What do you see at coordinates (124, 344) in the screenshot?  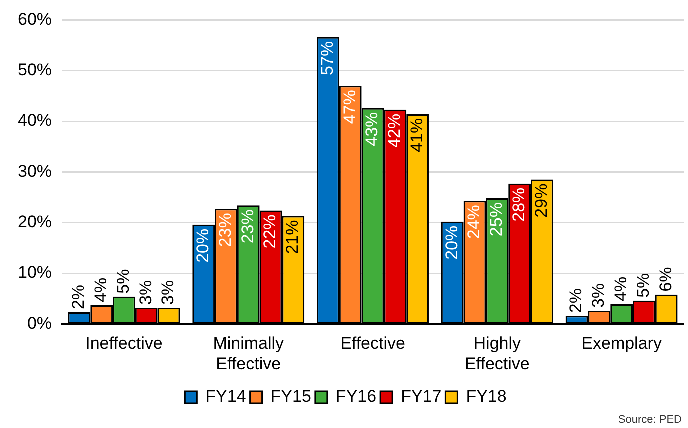 I see `x-tick-label: Ineffective` at bounding box center [124, 344].